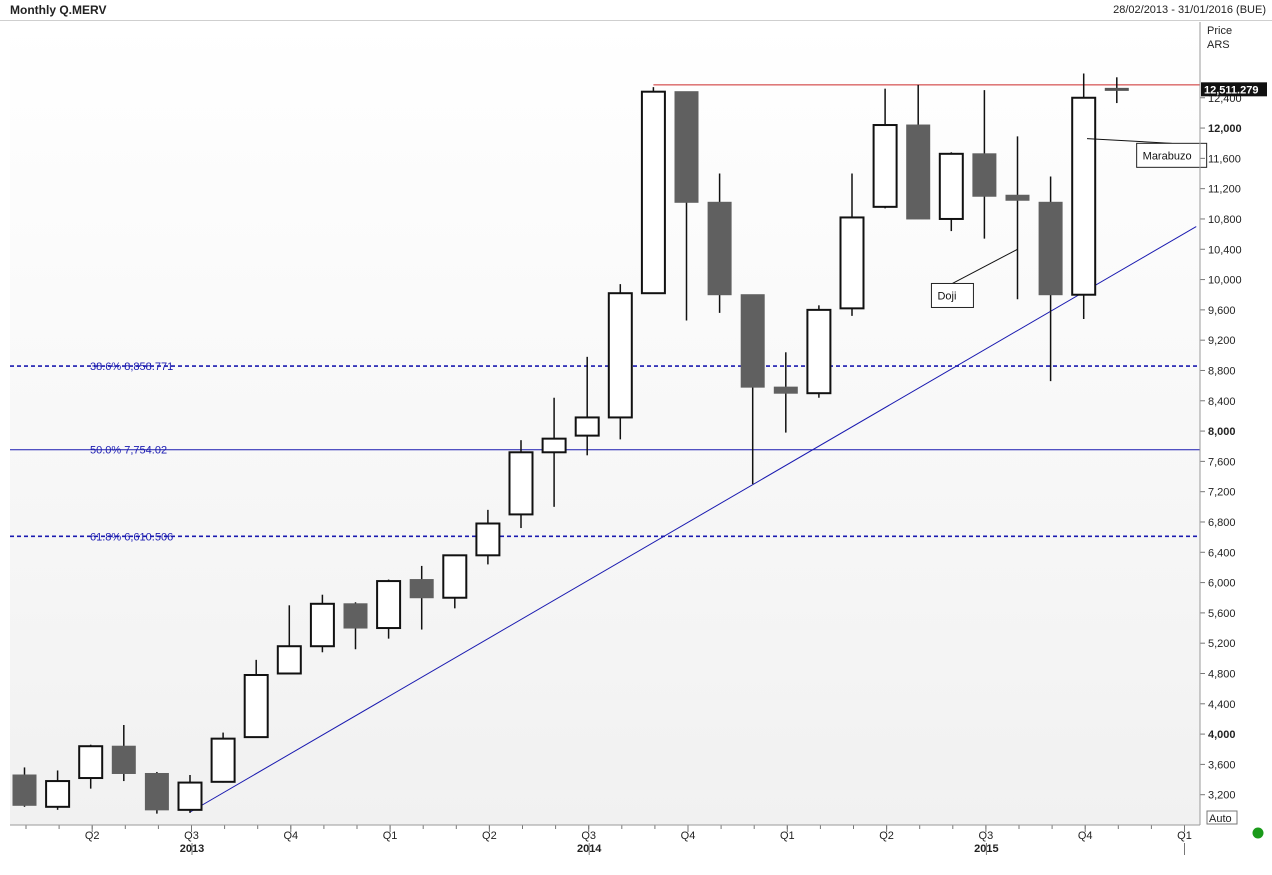 This screenshot has width=1272, height=875. What do you see at coordinates (1222, 462) in the screenshot?
I see `y-tick-label: 7,600` at bounding box center [1222, 462].